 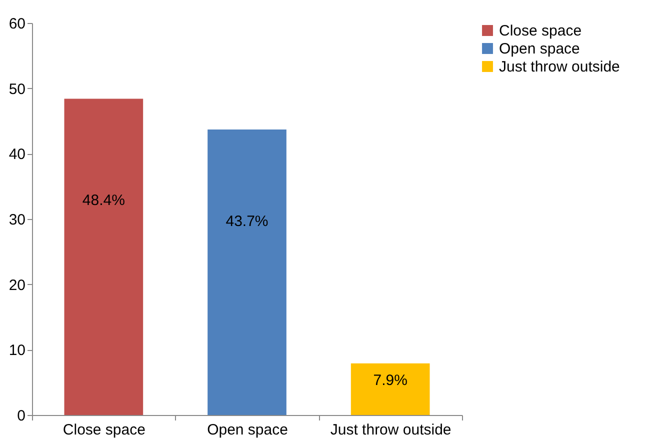 What do you see at coordinates (17, 89) in the screenshot?
I see `y-tick-label: 50` at bounding box center [17, 89].